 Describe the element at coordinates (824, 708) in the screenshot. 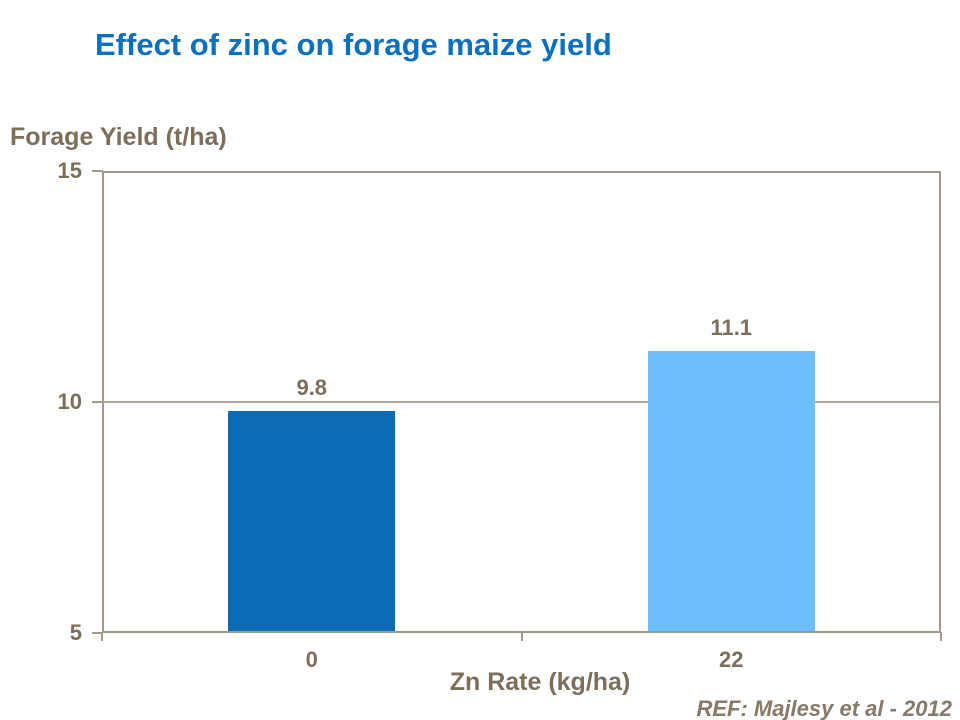

I see `reference-text: REF: Majlesy et al - 2012` at that location.